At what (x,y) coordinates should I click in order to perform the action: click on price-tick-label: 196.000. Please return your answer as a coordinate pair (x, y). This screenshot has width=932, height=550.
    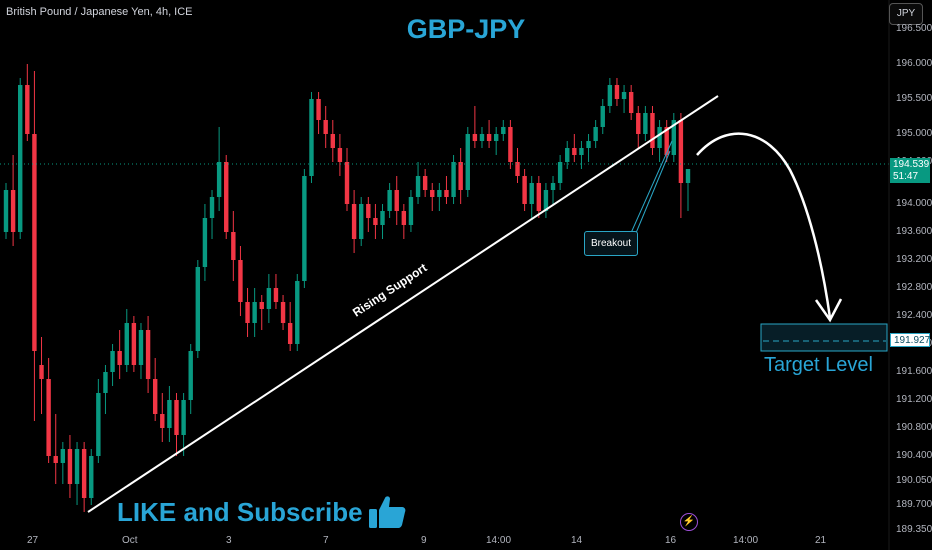
    Looking at the image, I should click on (914, 63).